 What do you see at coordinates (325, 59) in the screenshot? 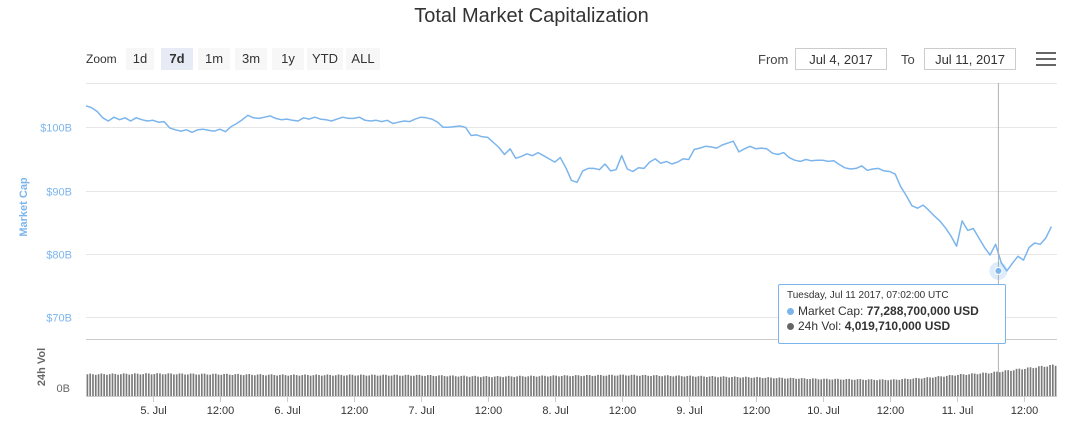
I see `zoom-button-ytd: YTD` at bounding box center [325, 59].